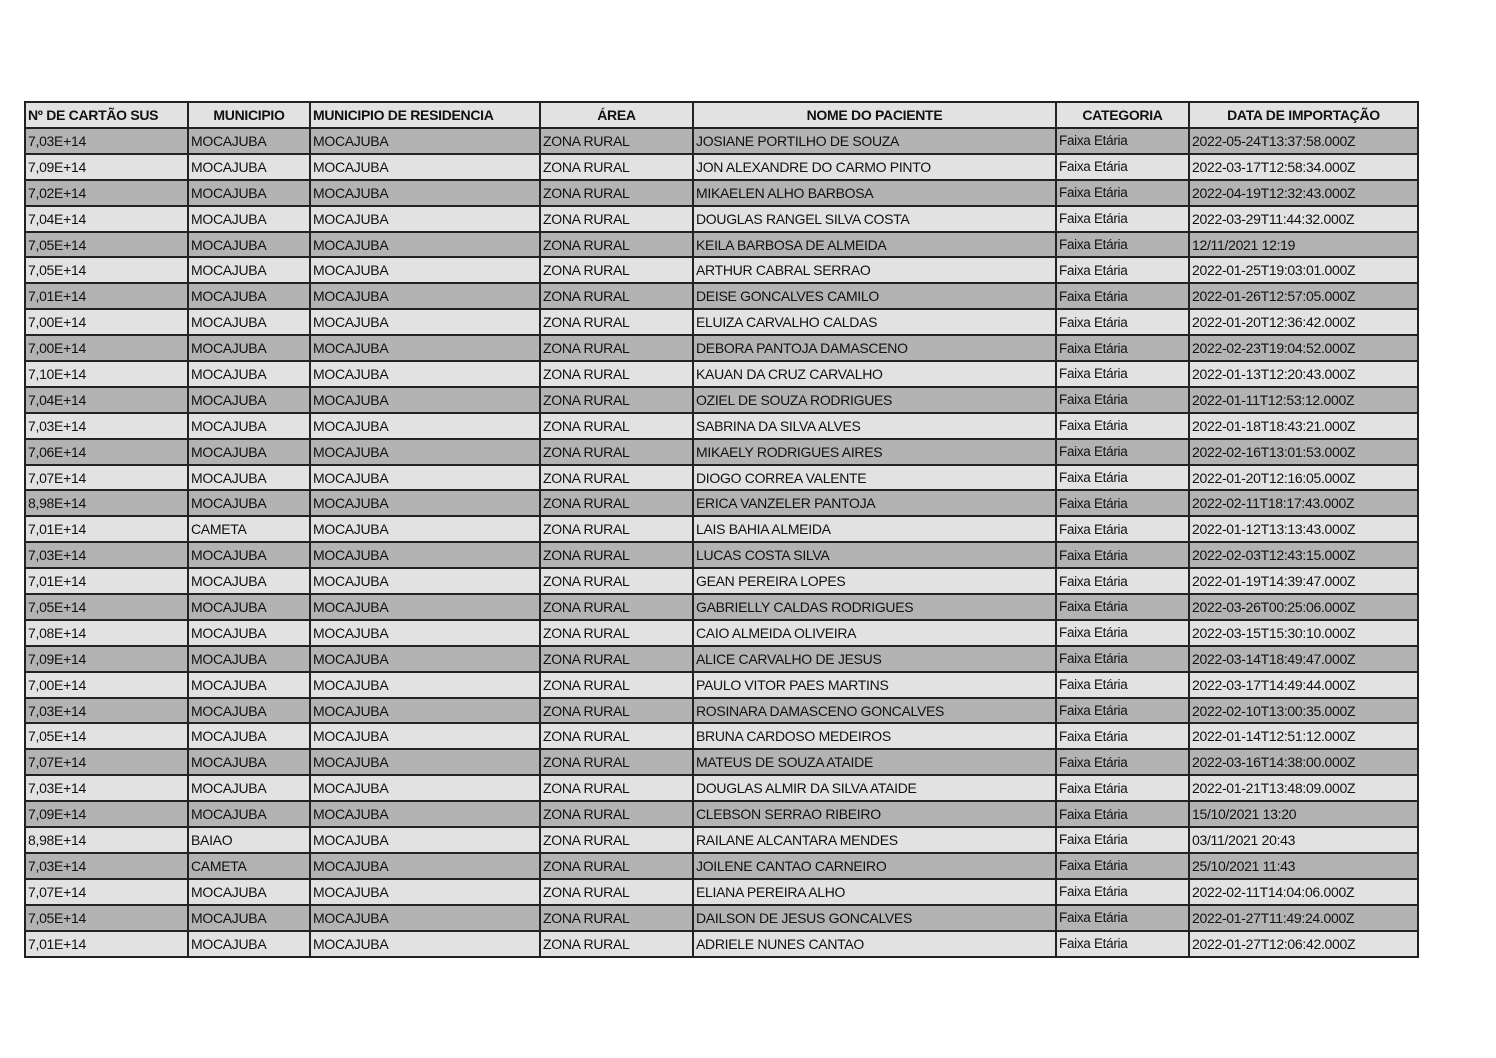  What do you see at coordinates (874, 607) in the screenshot?
I see `cell-nome-paciente: GABRIELLY CALDAS RODRIGUES` at bounding box center [874, 607].